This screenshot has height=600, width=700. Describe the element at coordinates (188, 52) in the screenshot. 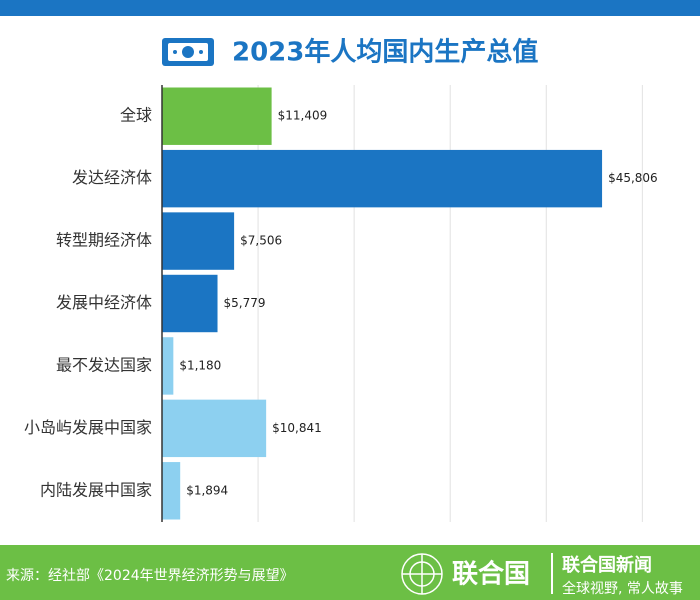

I see `money-icon` at that location.